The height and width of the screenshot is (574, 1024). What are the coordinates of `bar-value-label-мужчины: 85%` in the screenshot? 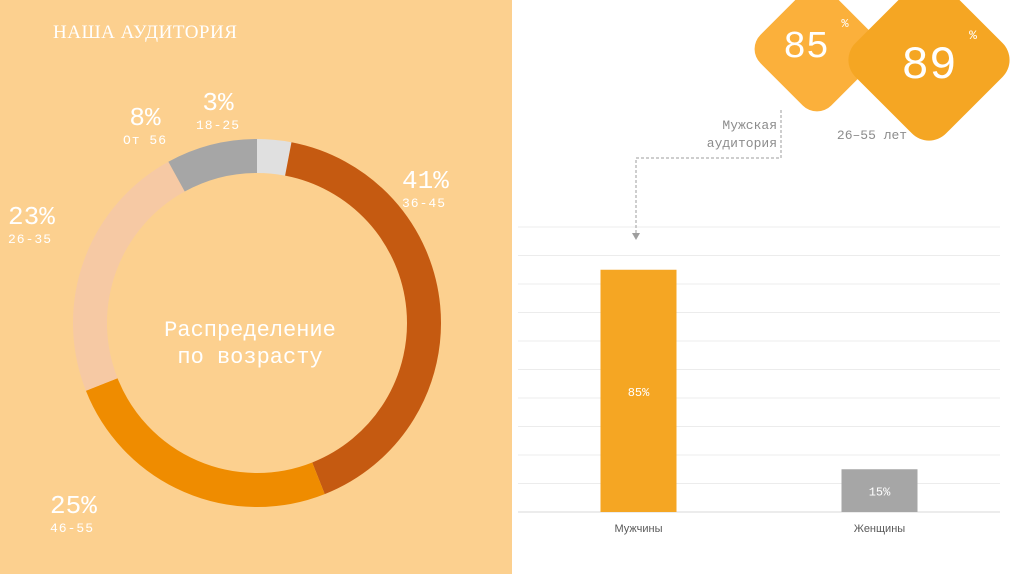 It's located at (639, 393).